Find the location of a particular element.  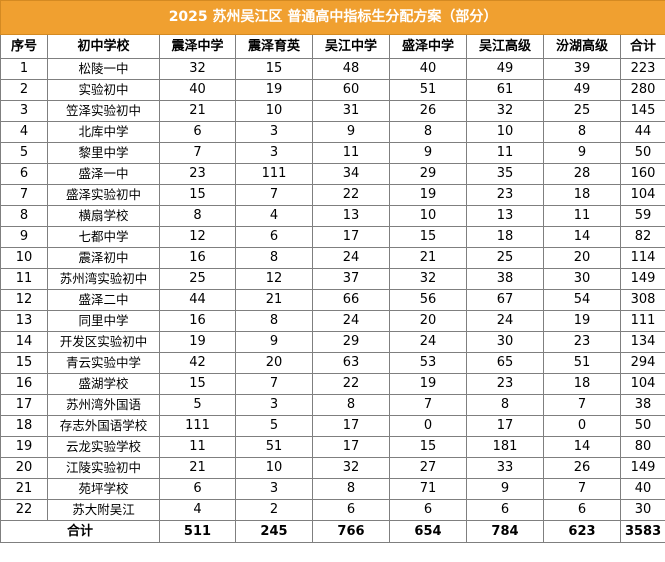

row-total: 111 is located at coordinates (642, 321).